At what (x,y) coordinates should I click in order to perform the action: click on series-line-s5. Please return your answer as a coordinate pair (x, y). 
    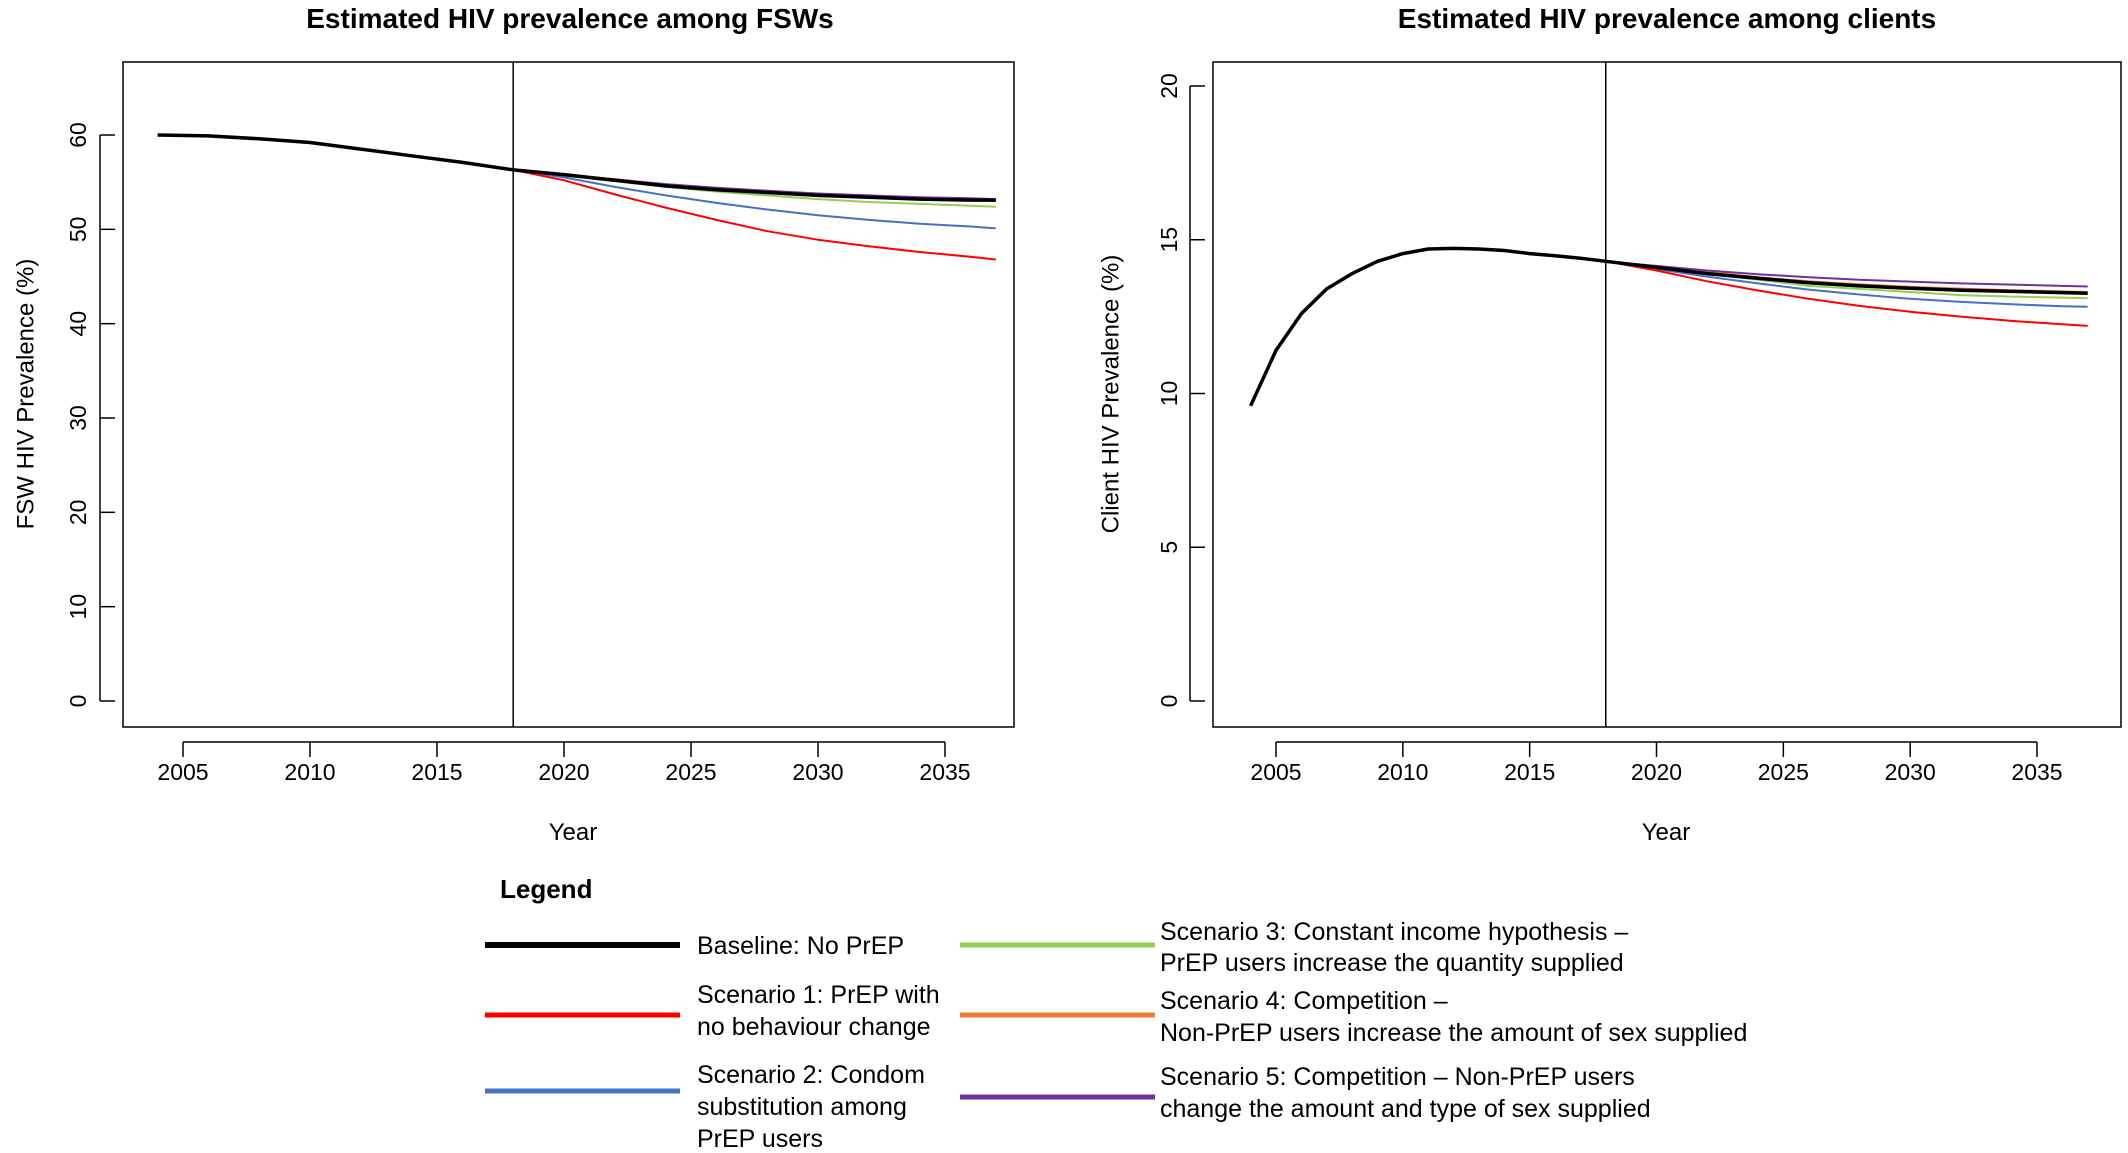
    Looking at the image, I should click on (1846, 274).